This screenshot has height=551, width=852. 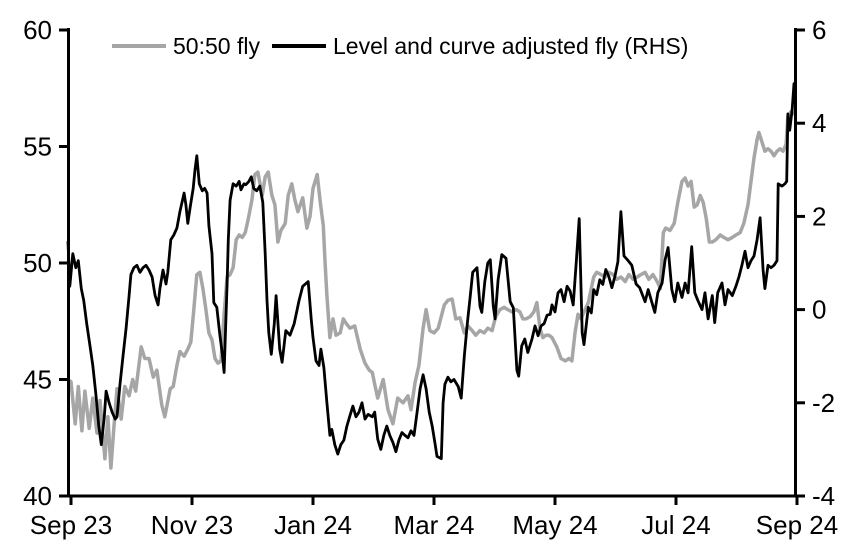 What do you see at coordinates (554, 525) in the screenshot?
I see `x-axis-tick-label: May 24` at bounding box center [554, 525].